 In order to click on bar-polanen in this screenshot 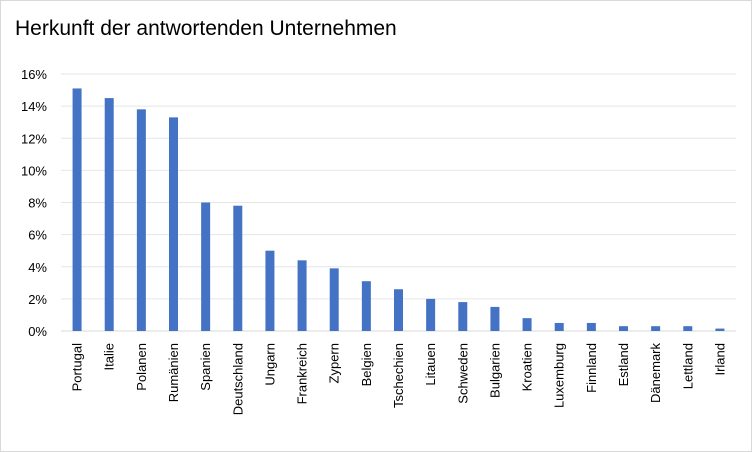, I will do `click(141, 220)`.